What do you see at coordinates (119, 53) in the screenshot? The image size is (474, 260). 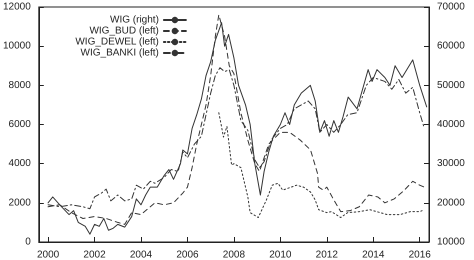 I see `legend-label: WIG_BANKI (left)` at bounding box center [119, 53].